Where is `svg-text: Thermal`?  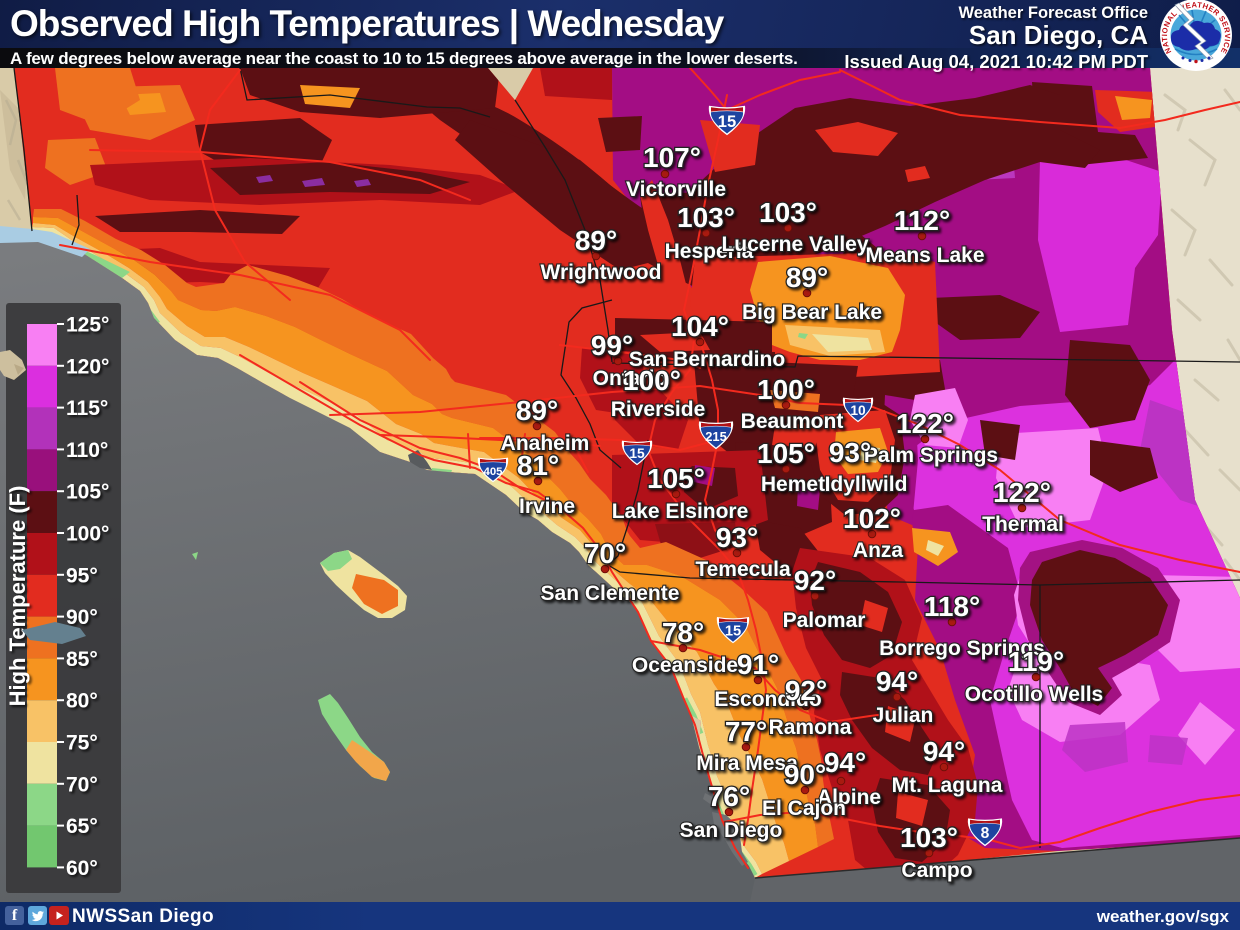
svg-text: Thermal is located at coordinates (1023, 524).